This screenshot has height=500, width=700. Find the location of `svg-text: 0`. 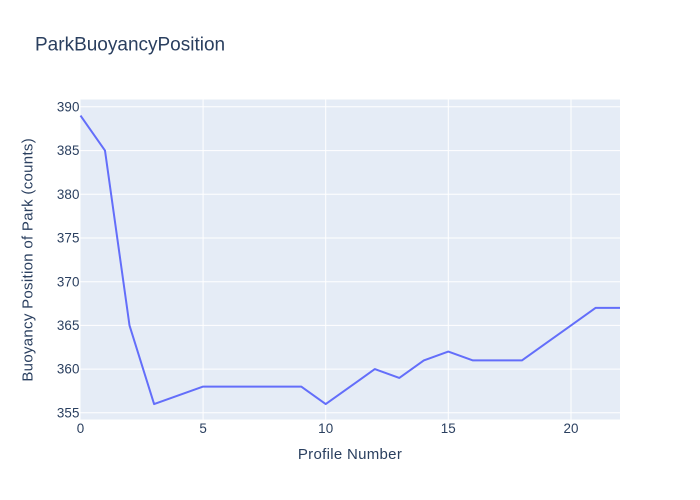

svg-text: 0 is located at coordinates (81, 428).